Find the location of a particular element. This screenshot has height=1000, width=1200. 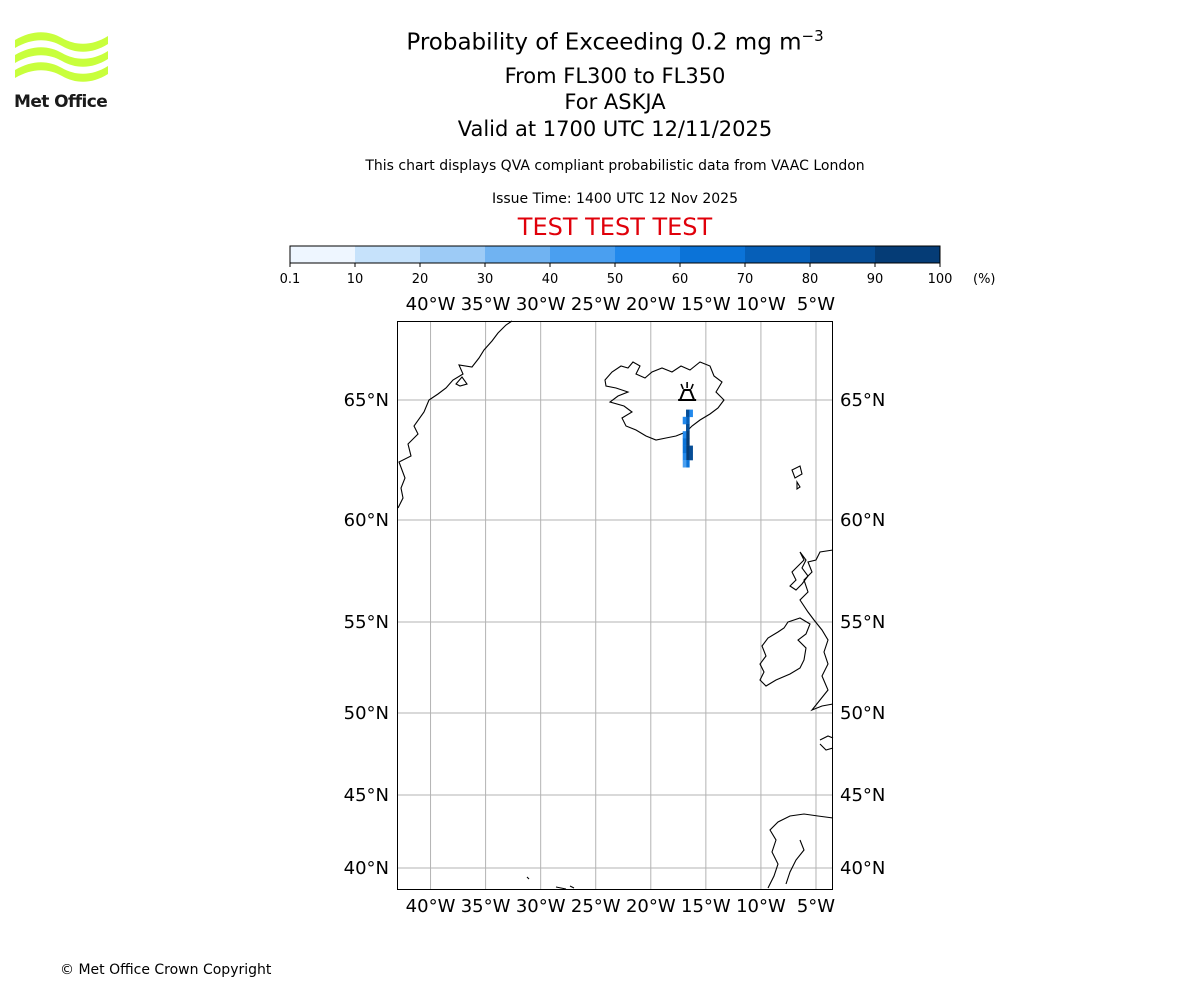

subtitle-valid-time: Valid at 1700 UTC 12/11/2025 is located at coordinates (615, 129).